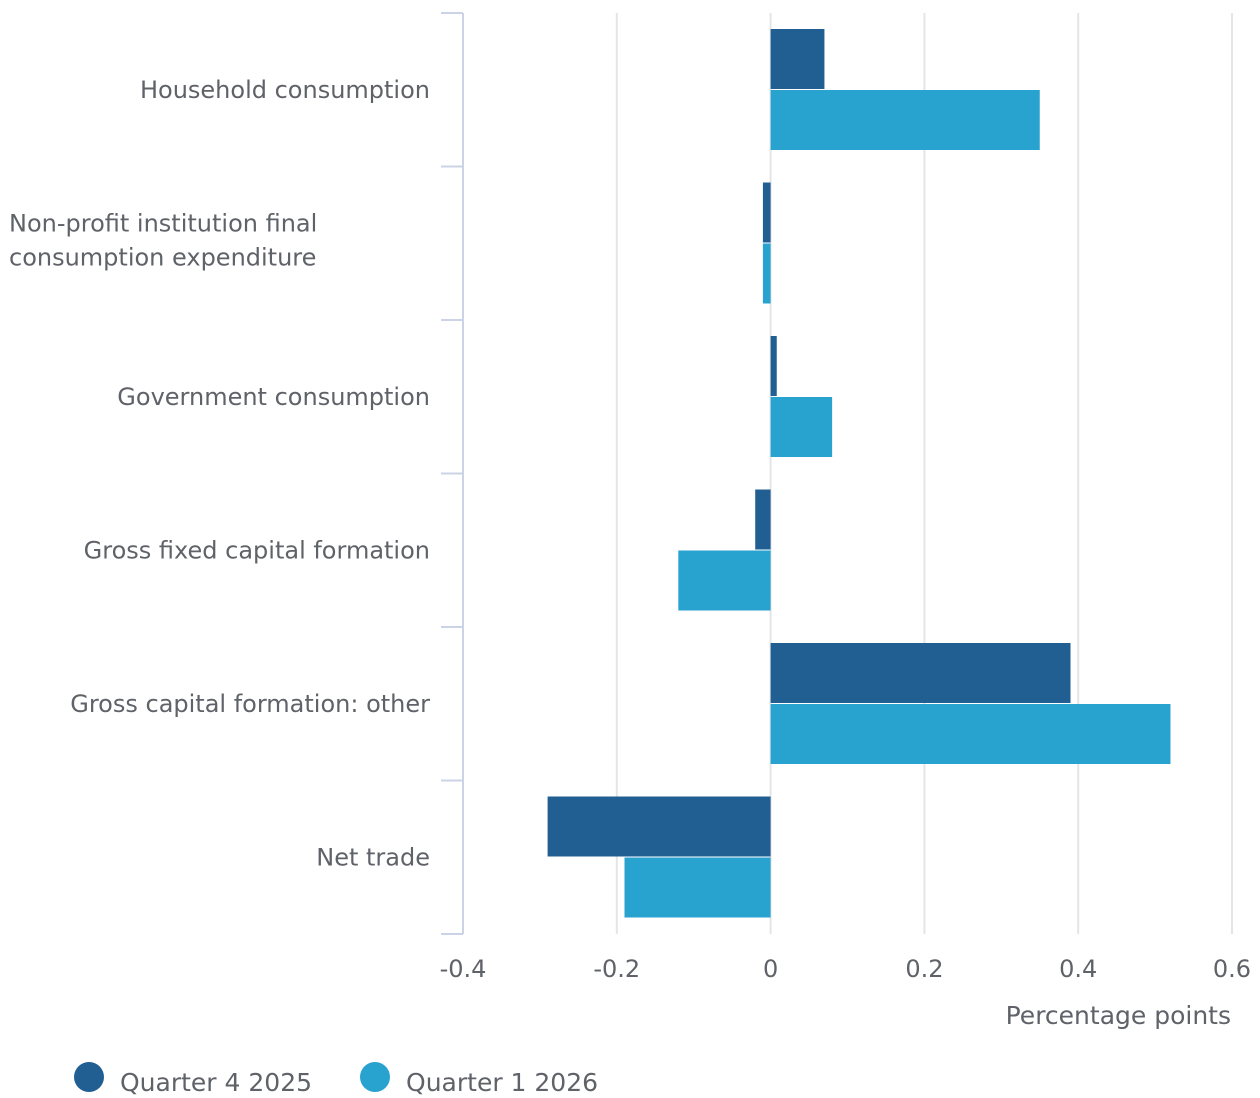  What do you see at coordinates (924, 969) in the screenshot?
I see `x-tick-label: 0.2` at bounding box center [924, 969].